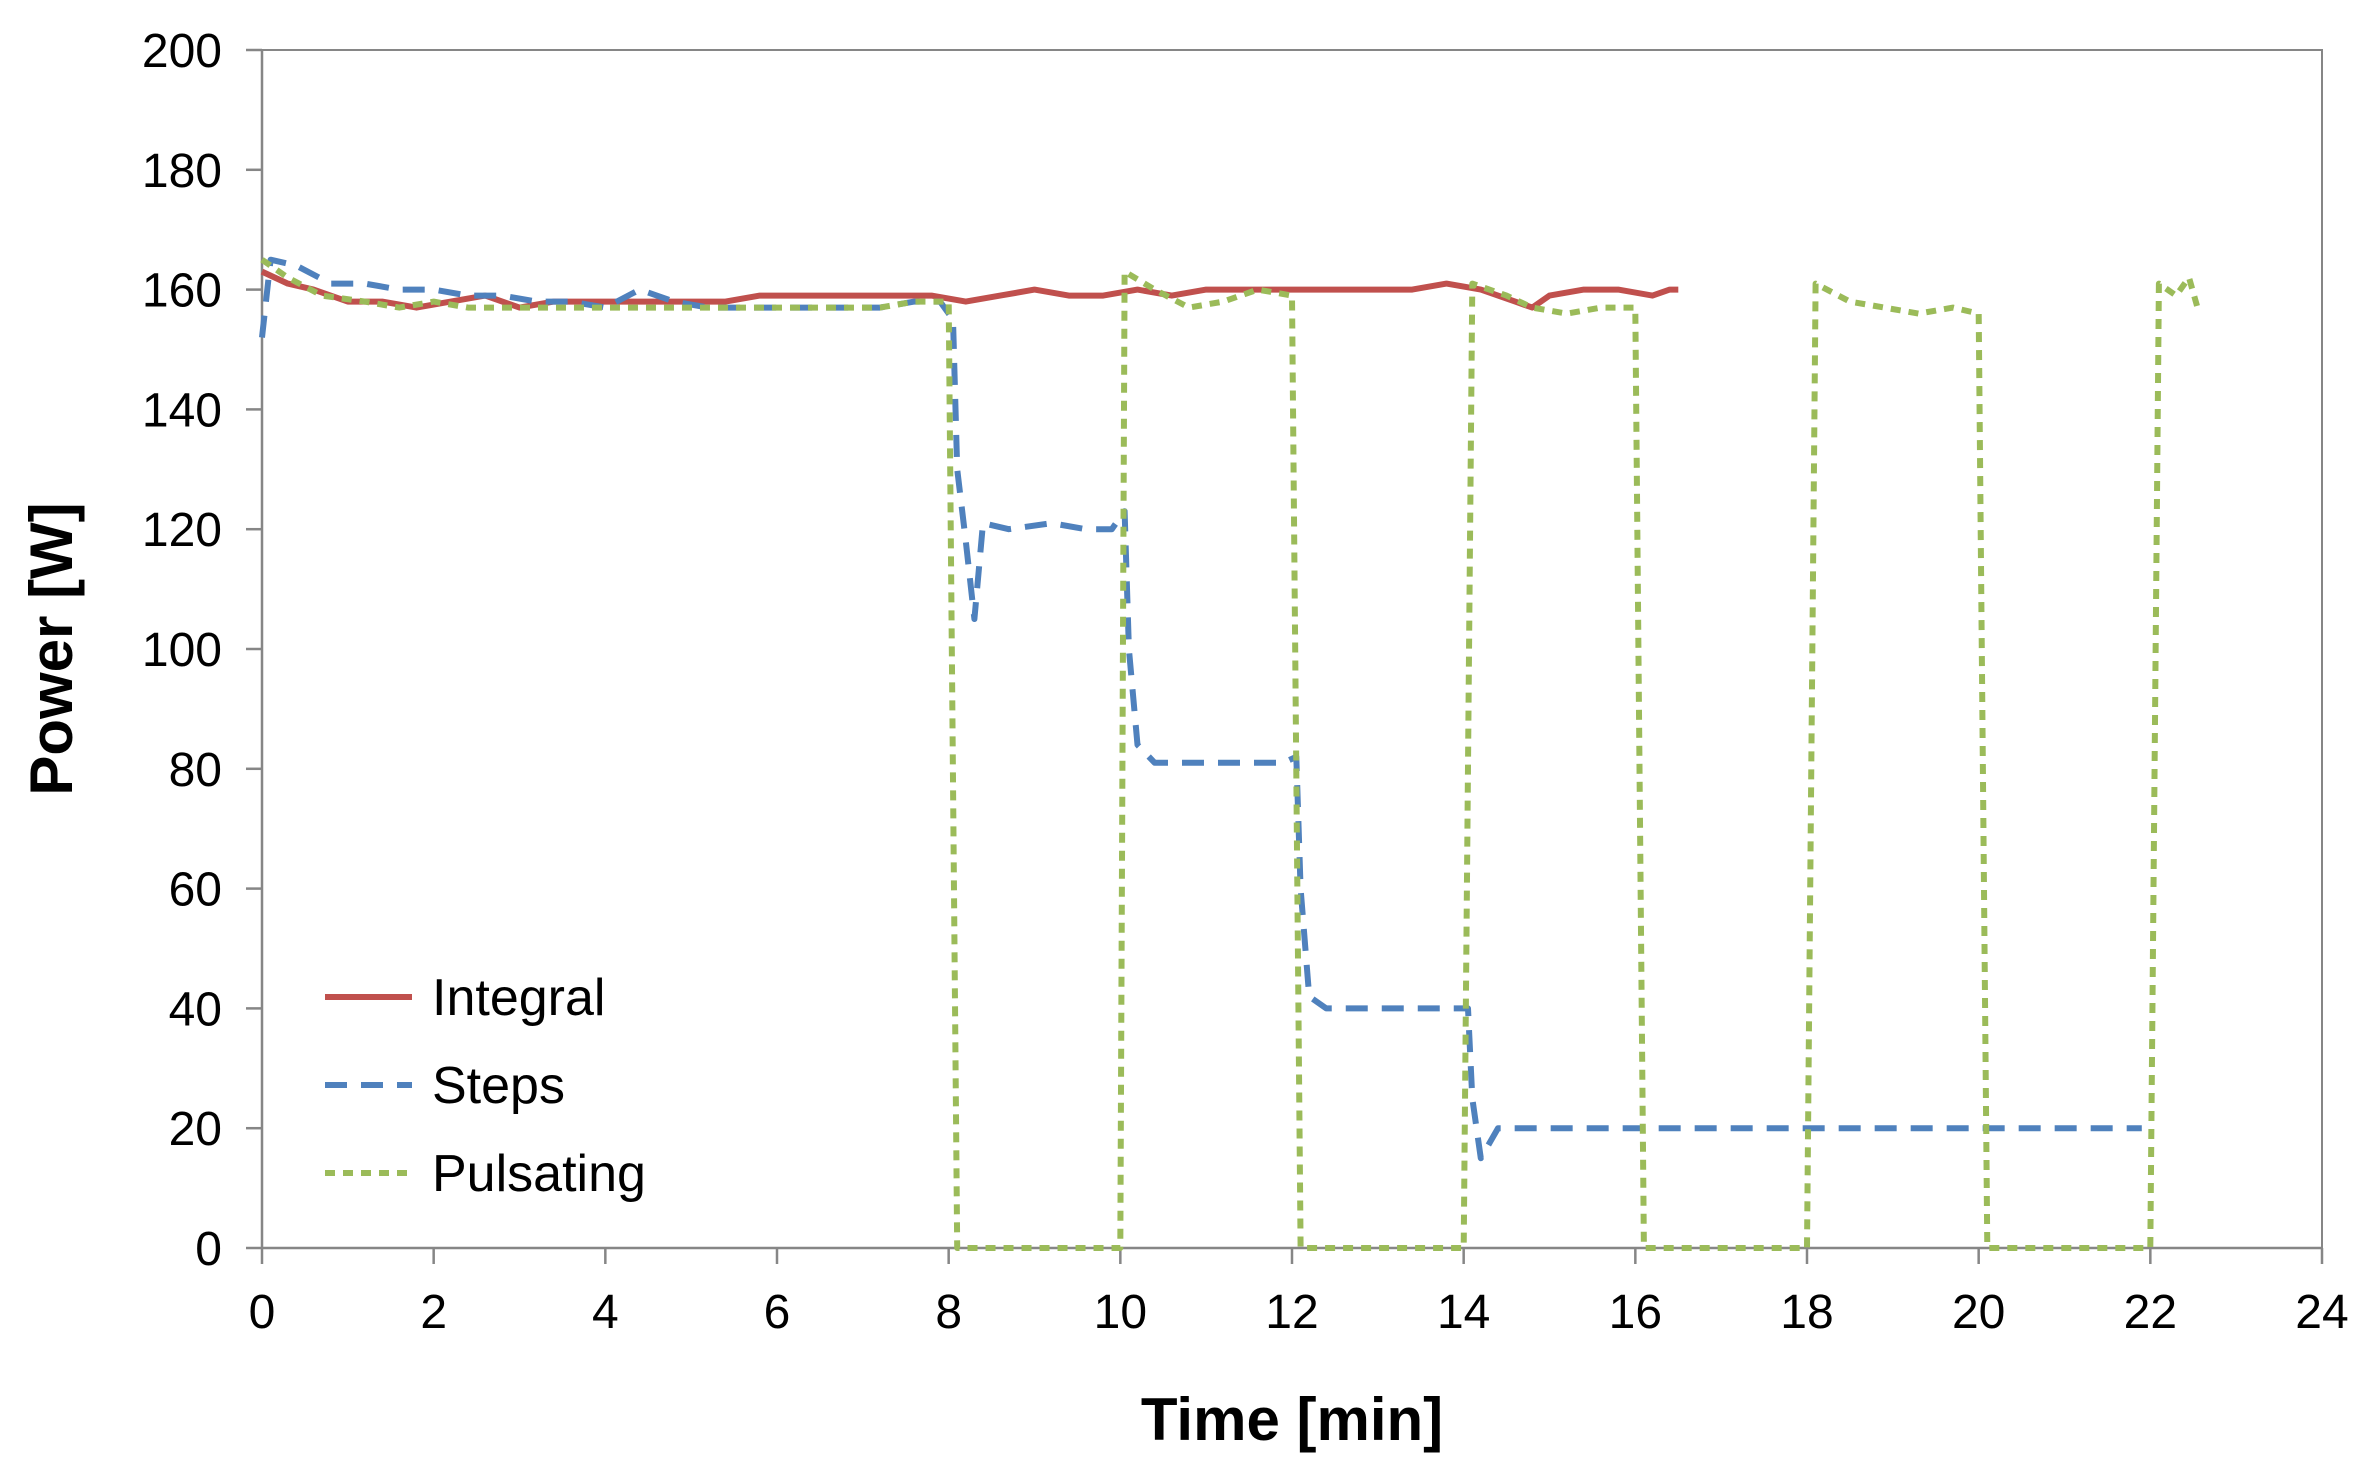 This screenshot has width=2376, height=1482. I want to click on x-tick-label: 4, so click(605, 1312).